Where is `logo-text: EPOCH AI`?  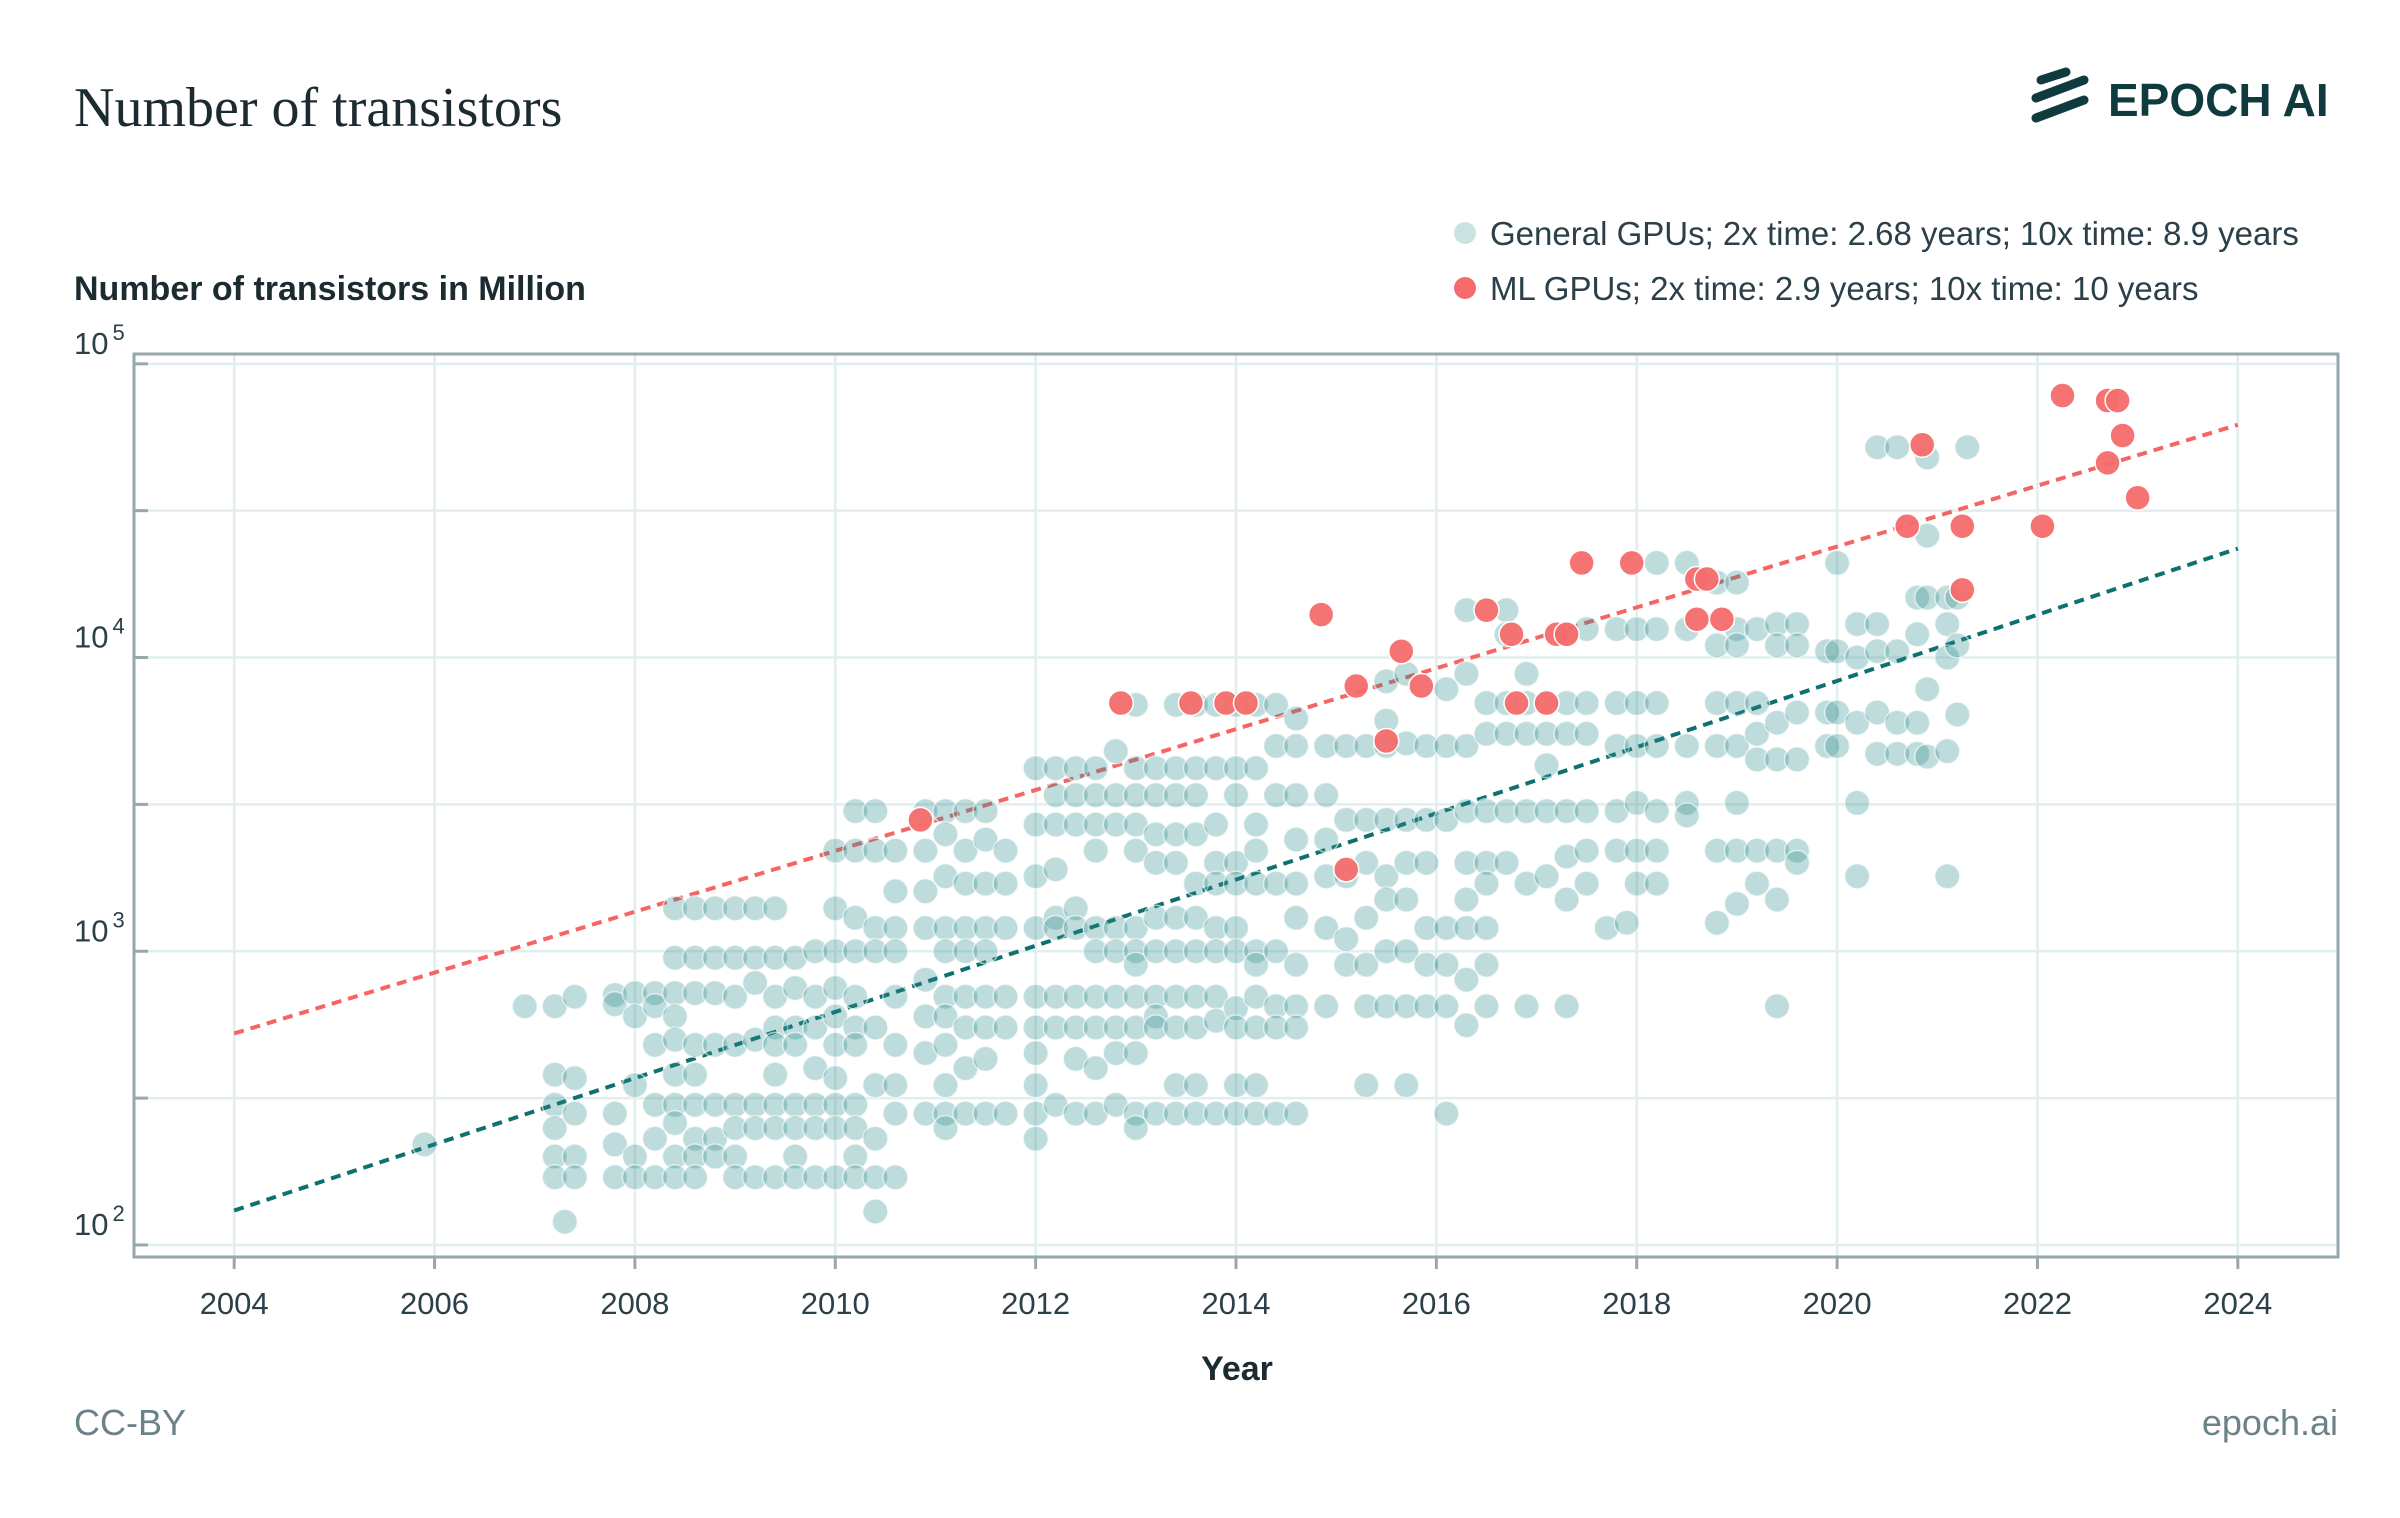 logo-text: EPOCH AI is located at coordinates (2218, 100).